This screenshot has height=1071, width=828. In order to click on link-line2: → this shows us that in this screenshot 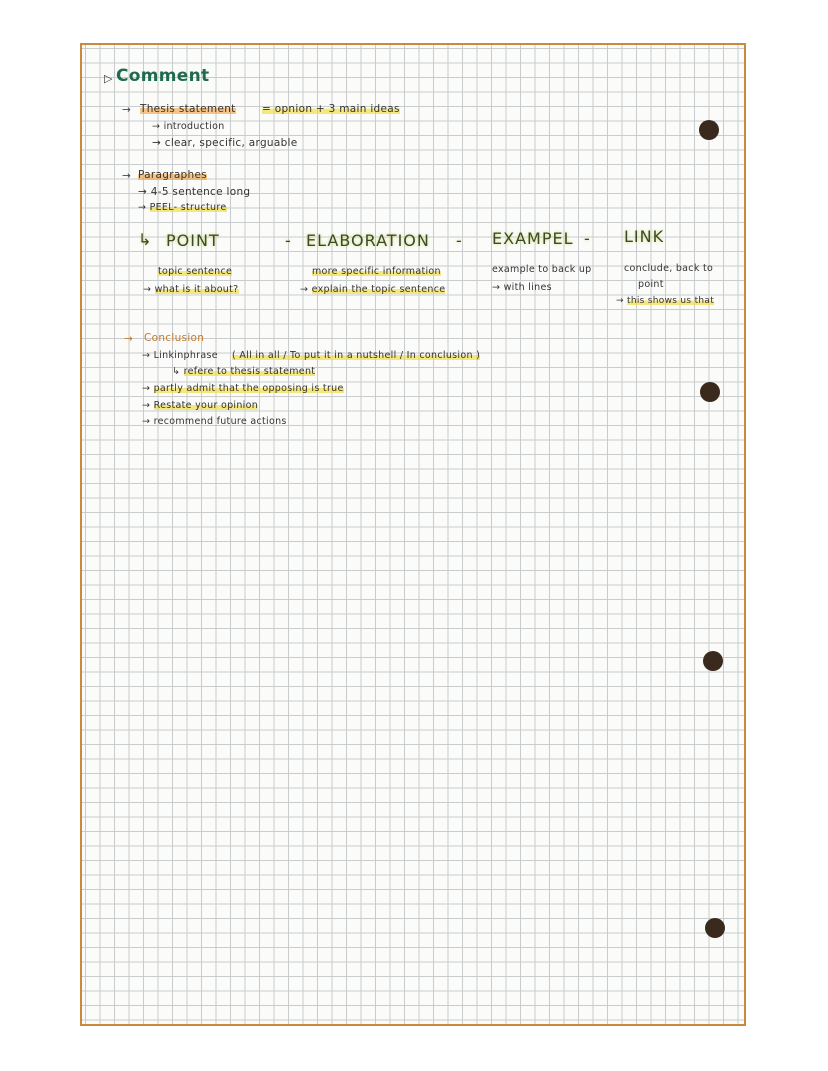, I will do `click(665, 301)`.